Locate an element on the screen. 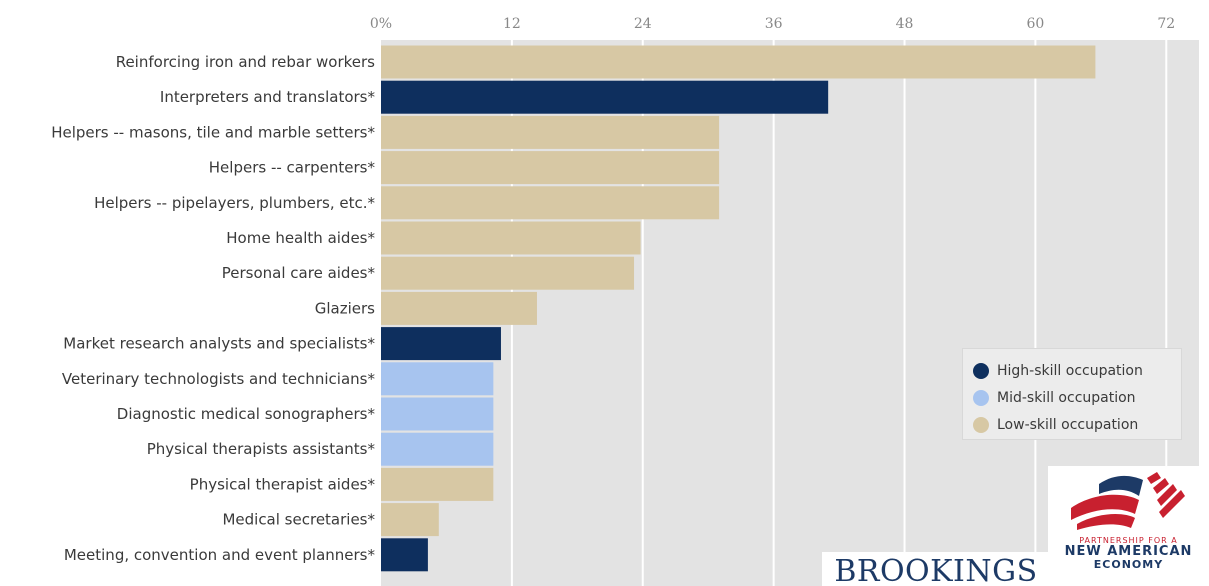 The image size is (1209, 586). legend-item-low: Low-skill occupation is located at coordinates (1073, 424).